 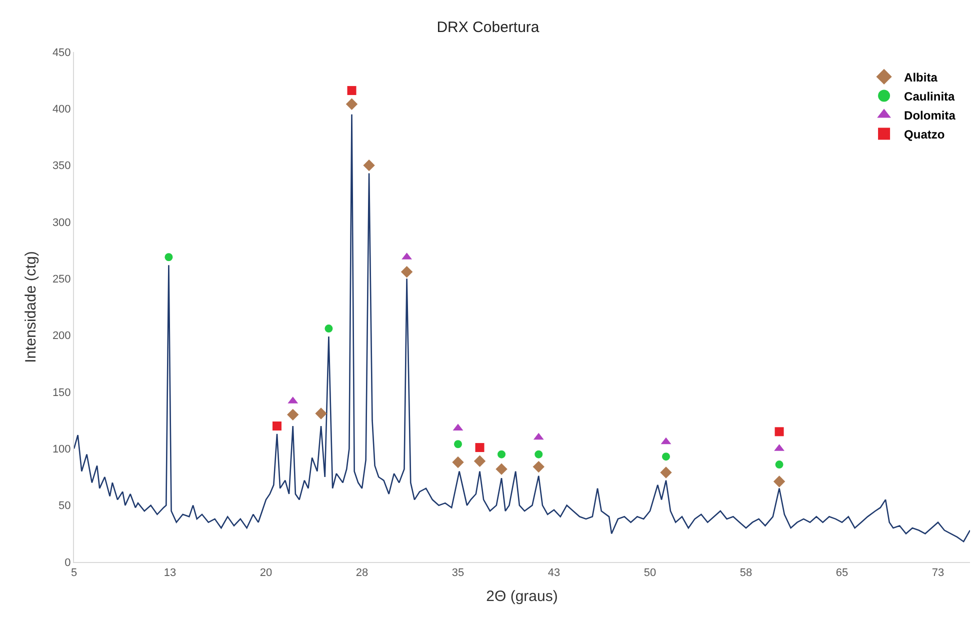 What do you see at coordinates (458, 573) in the screenshot?
I see `x-tick-label: 35` at bounding box center [458, 573].